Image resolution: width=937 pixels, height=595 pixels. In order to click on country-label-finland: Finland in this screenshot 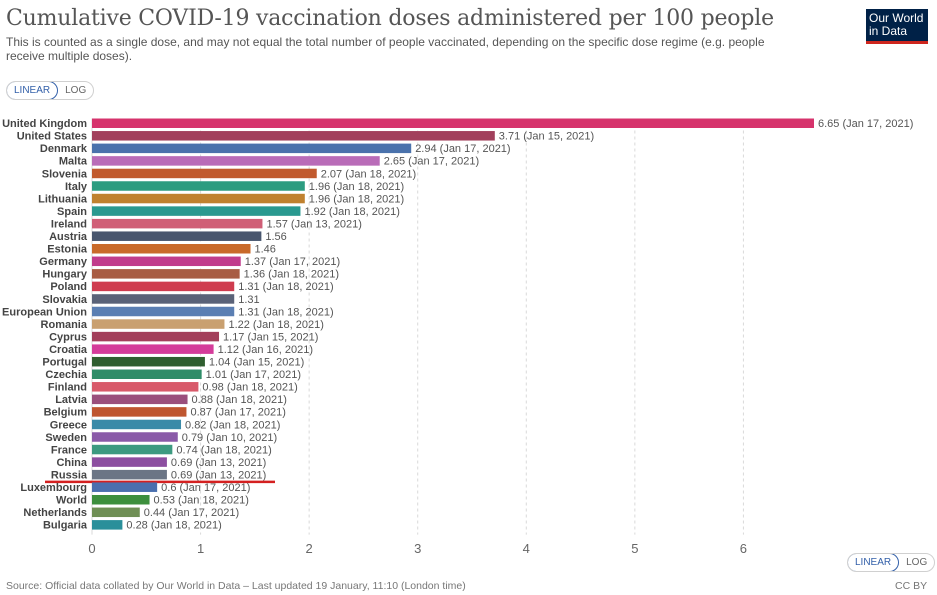, I will do `click(67, 388)`.